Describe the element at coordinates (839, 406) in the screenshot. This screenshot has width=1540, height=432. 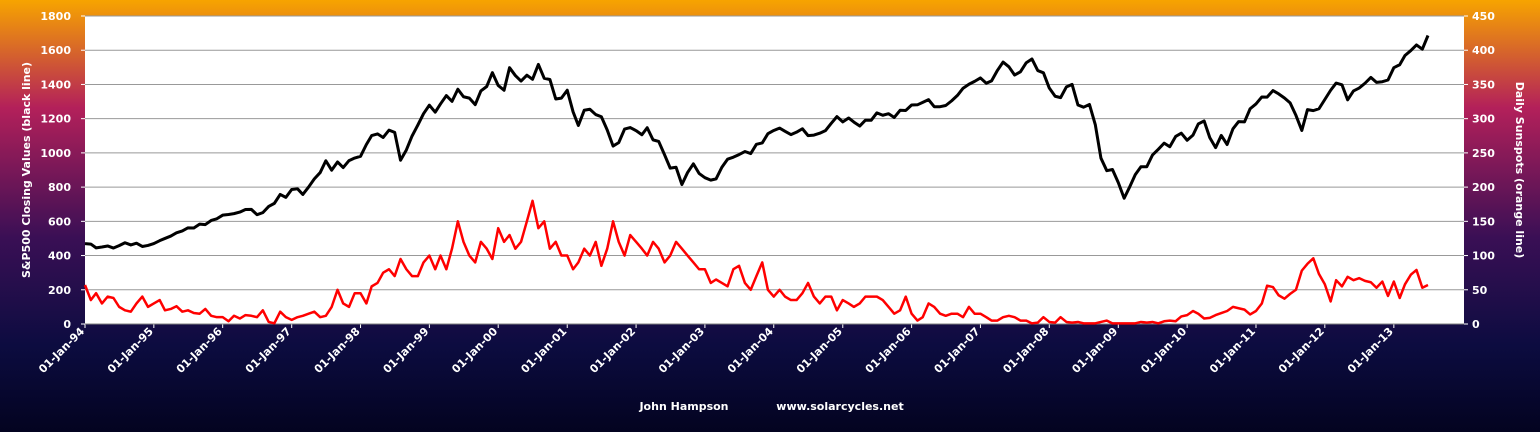
I see `website: www.solarcycles.net` at that location.